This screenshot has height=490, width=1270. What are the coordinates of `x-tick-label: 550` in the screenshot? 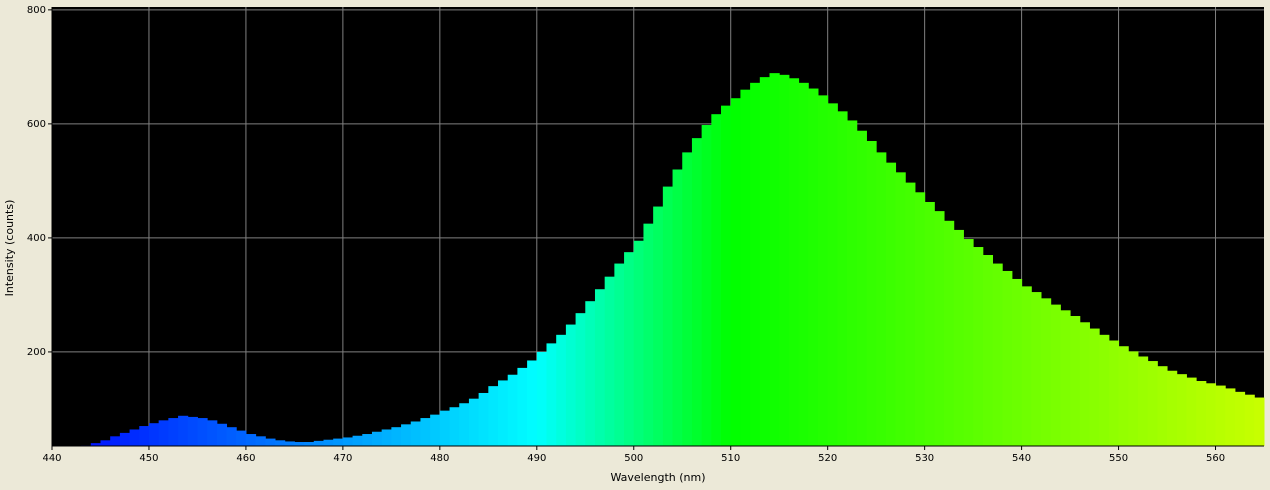 It's located at (1118, 458).